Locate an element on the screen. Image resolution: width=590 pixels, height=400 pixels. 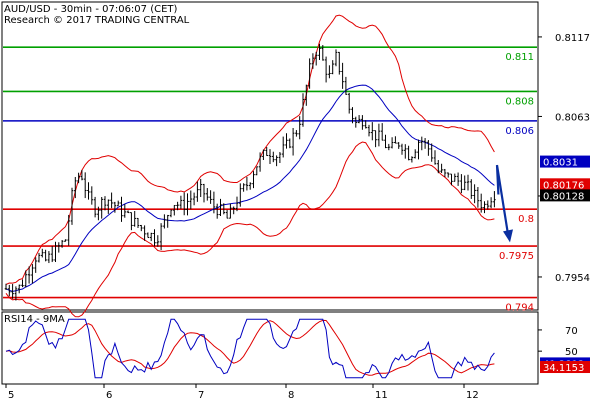
level-label-0: 0.811 is located at coordinates (519, 57).